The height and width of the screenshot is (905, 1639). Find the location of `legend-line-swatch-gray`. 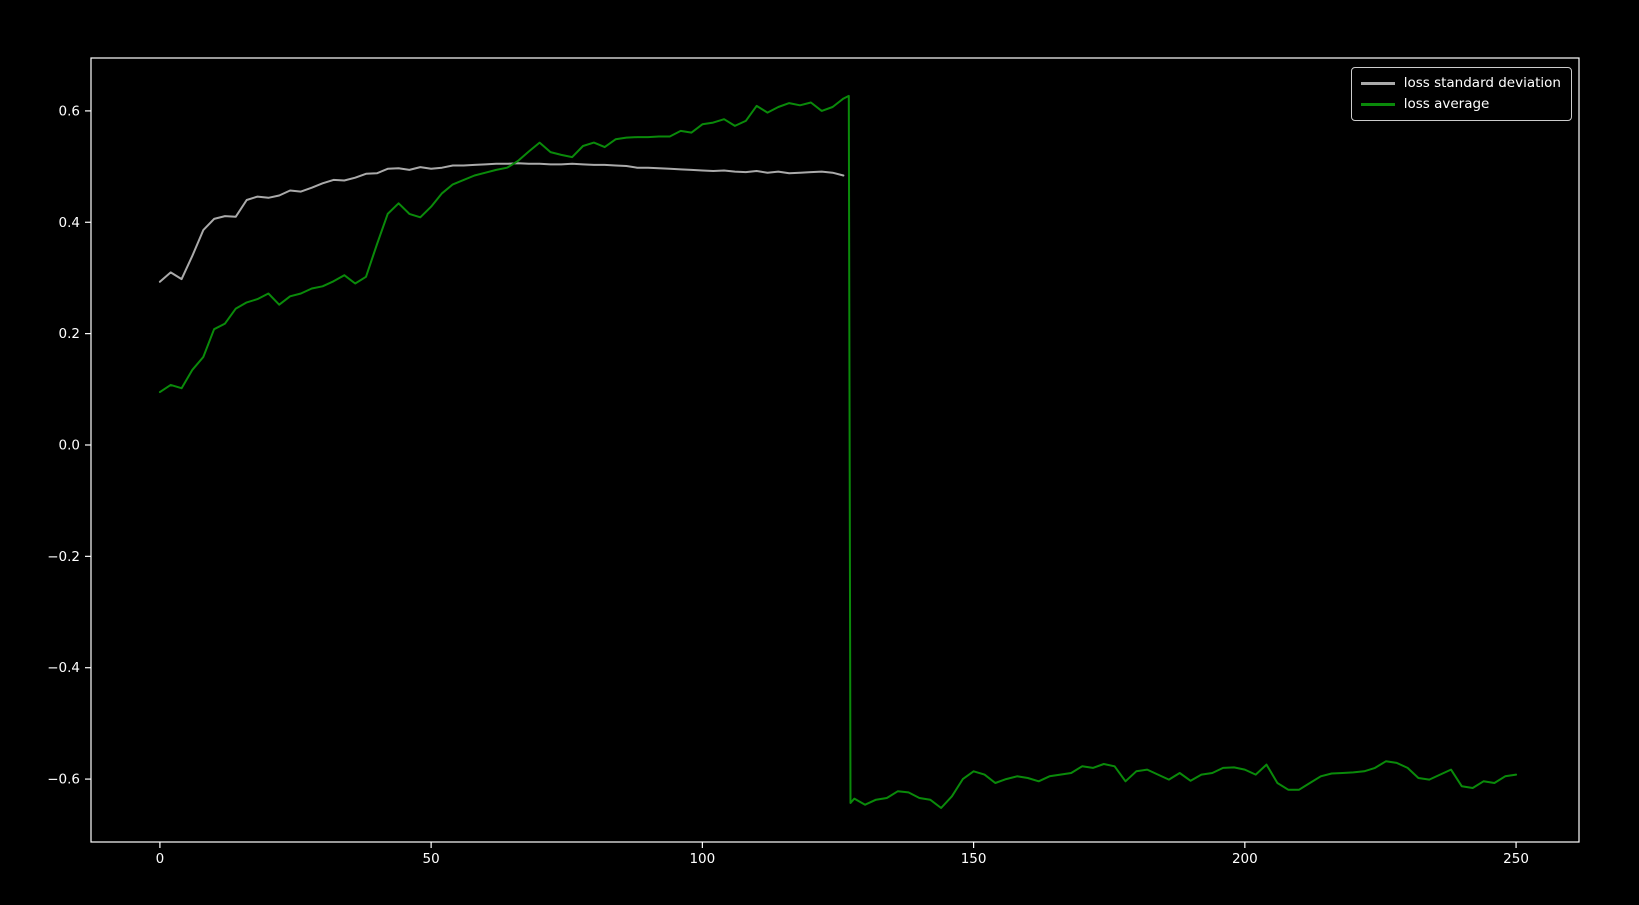

legend-line-swatch-gray is located at coordinates (1377, 83).